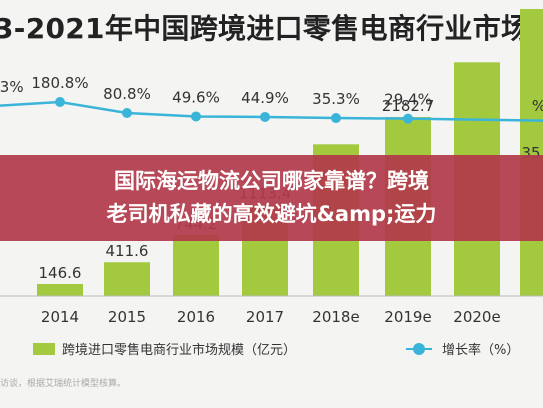  Describe the element at coordinates (419, 349) in the screenshot. I see `legend-dot-icon` at that location.